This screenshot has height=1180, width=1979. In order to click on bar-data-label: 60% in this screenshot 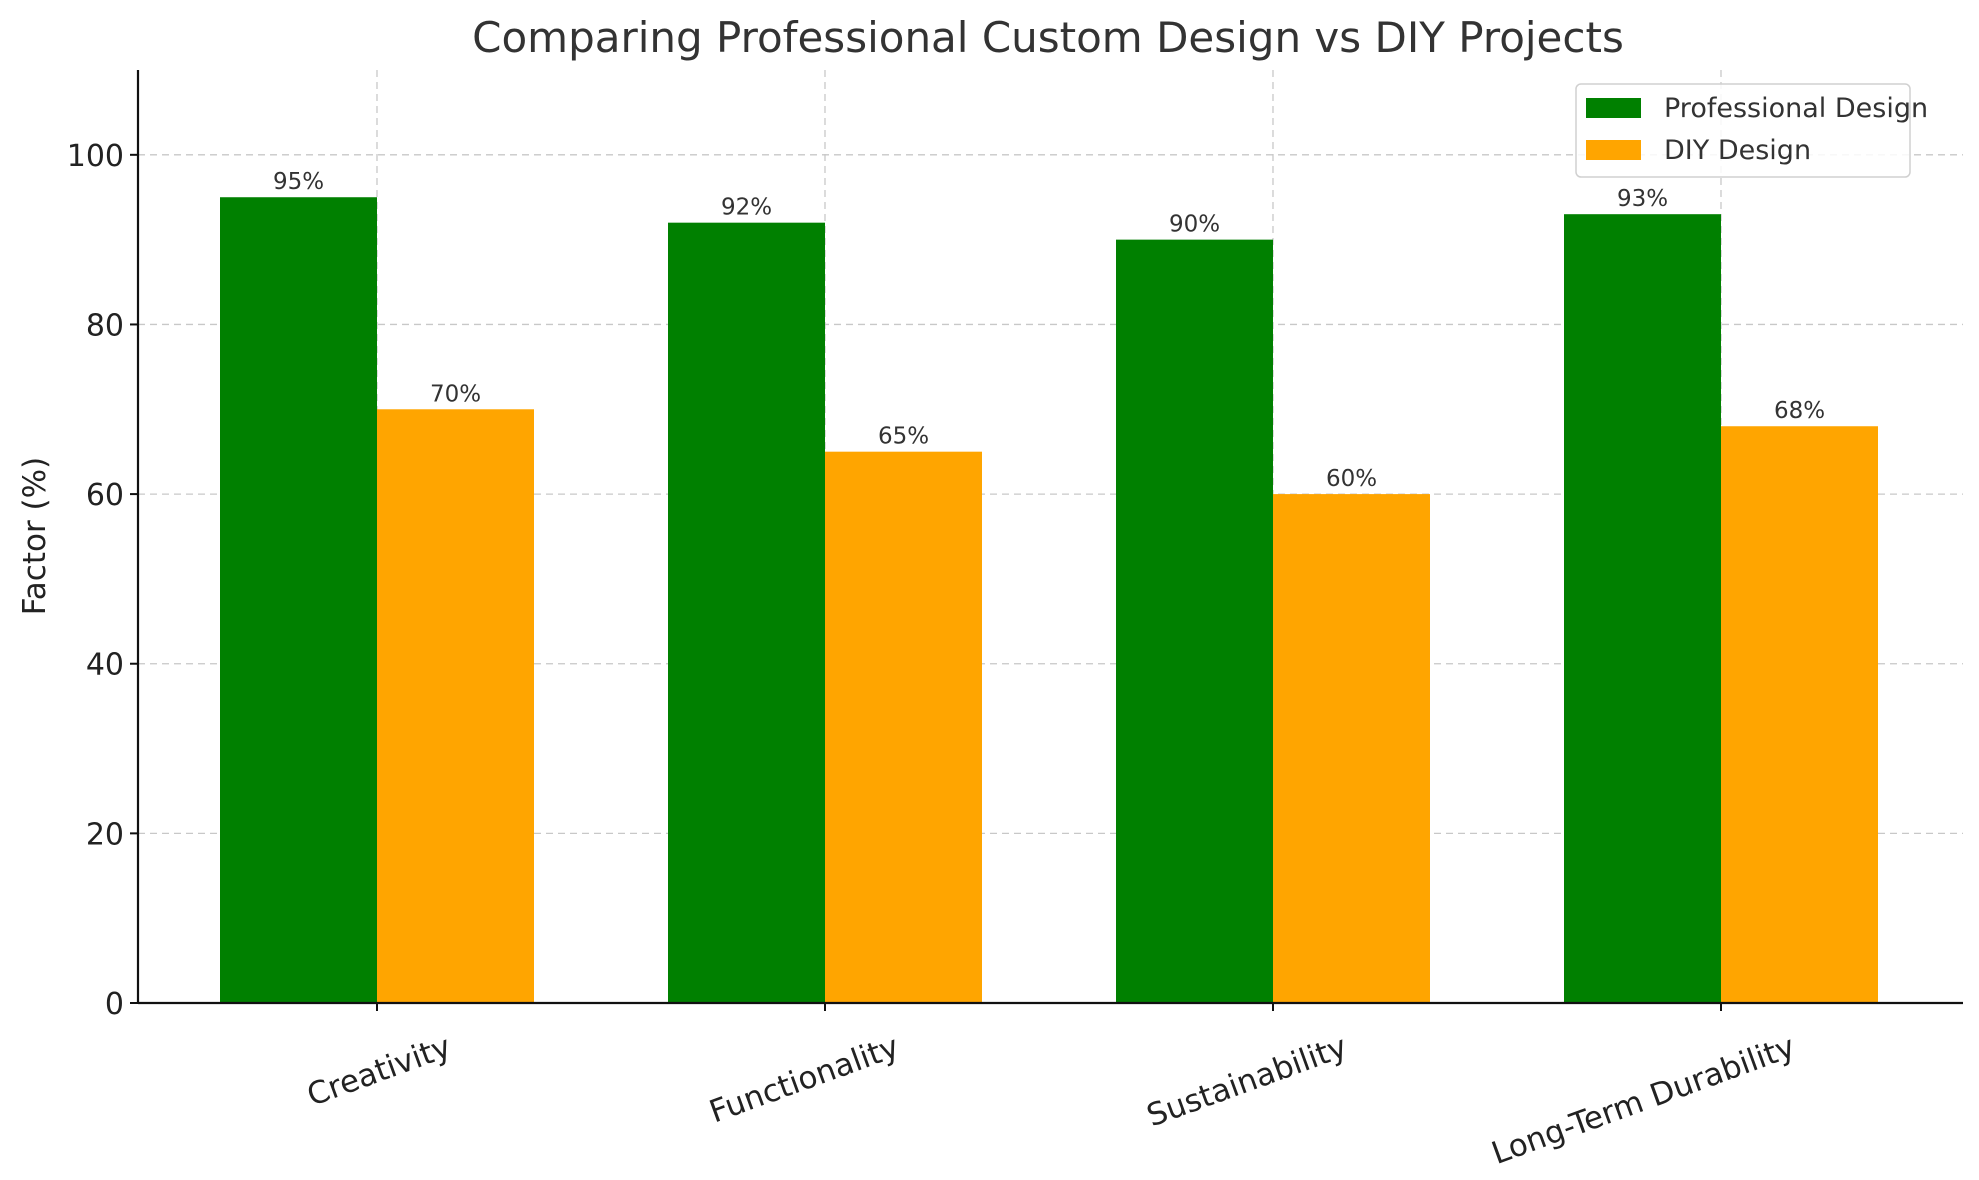, I will do `click(1351, 479)`.